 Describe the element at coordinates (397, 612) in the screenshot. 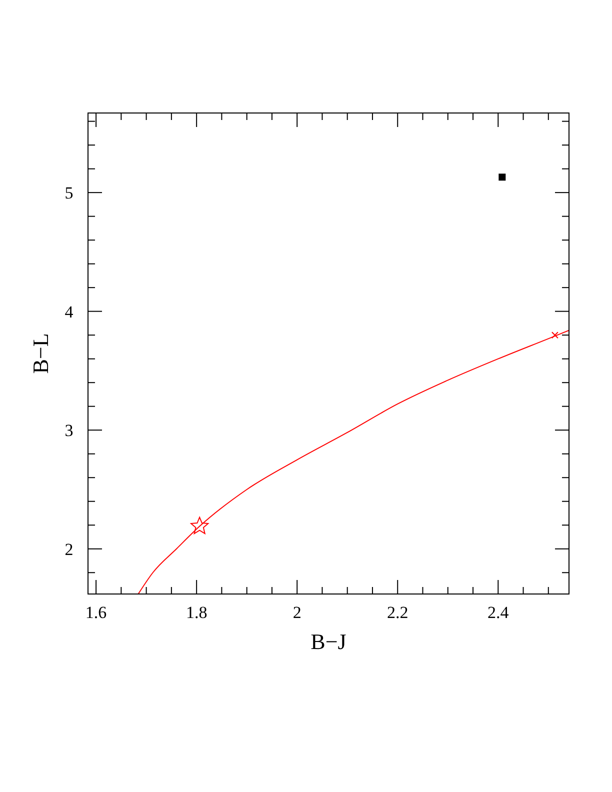

I see `x-tick-label: 2.2` at that location.